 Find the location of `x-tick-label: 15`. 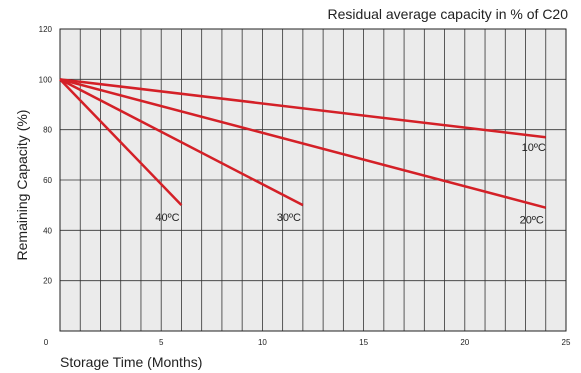

x-tick-label: 15 is located at coordinates (363, 342).